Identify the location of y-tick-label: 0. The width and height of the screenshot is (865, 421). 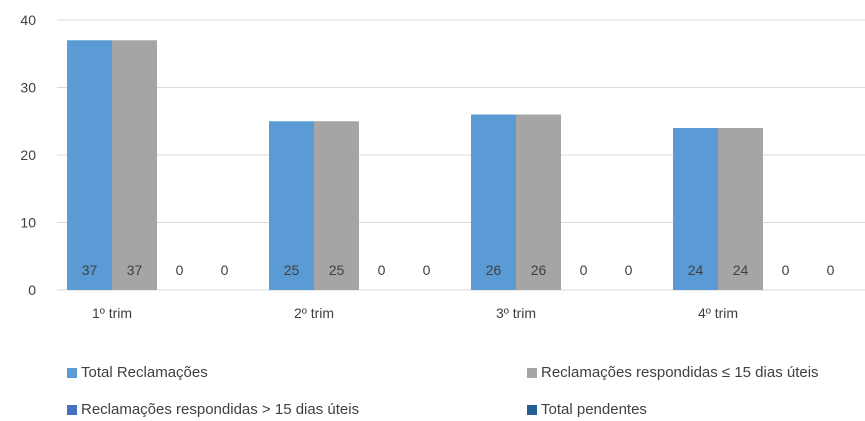
(32, 290).